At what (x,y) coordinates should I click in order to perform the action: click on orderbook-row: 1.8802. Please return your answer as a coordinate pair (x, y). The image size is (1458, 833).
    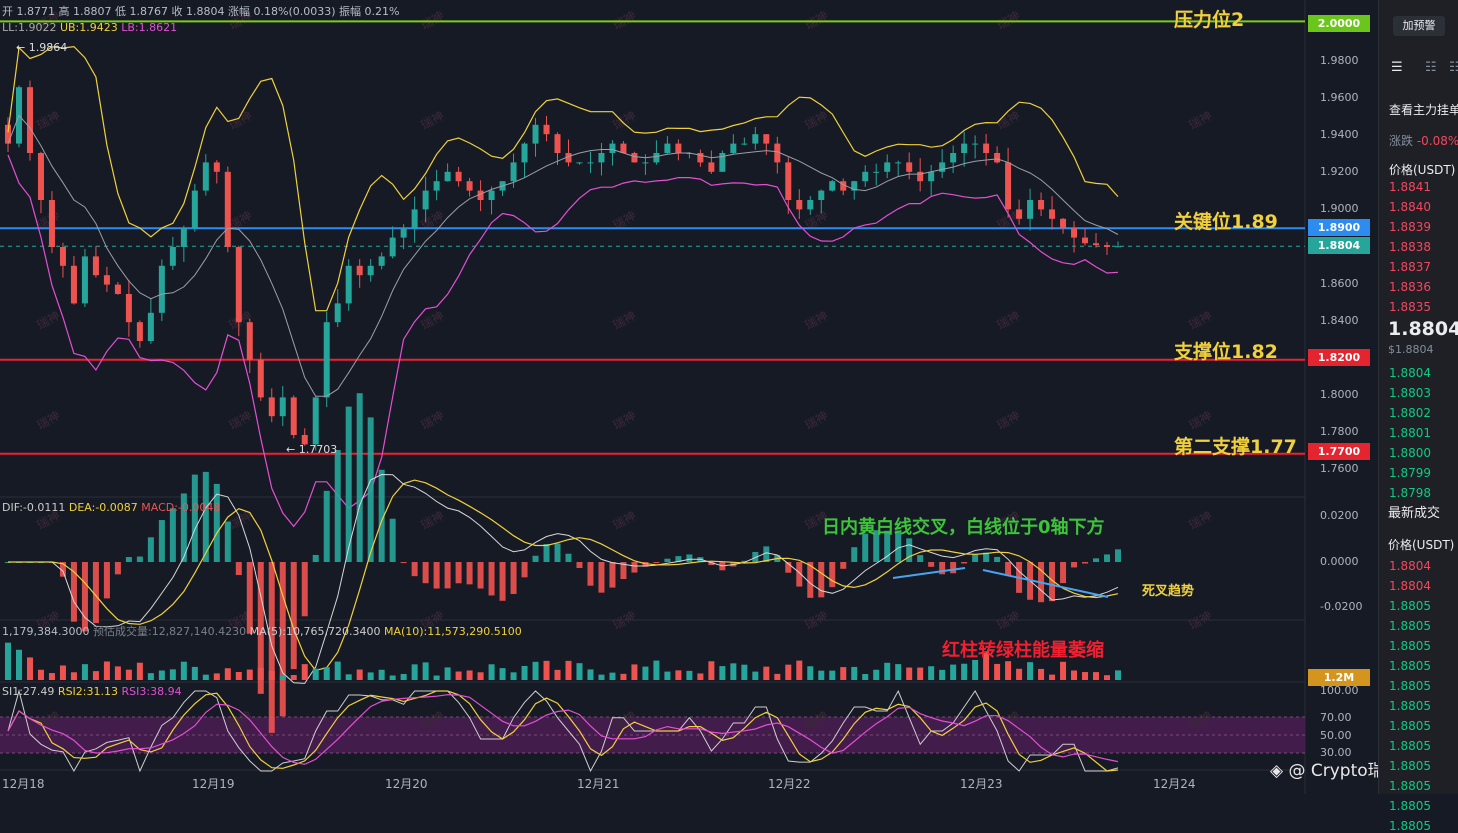
    Looking at the image, I should click on (1410, 413).